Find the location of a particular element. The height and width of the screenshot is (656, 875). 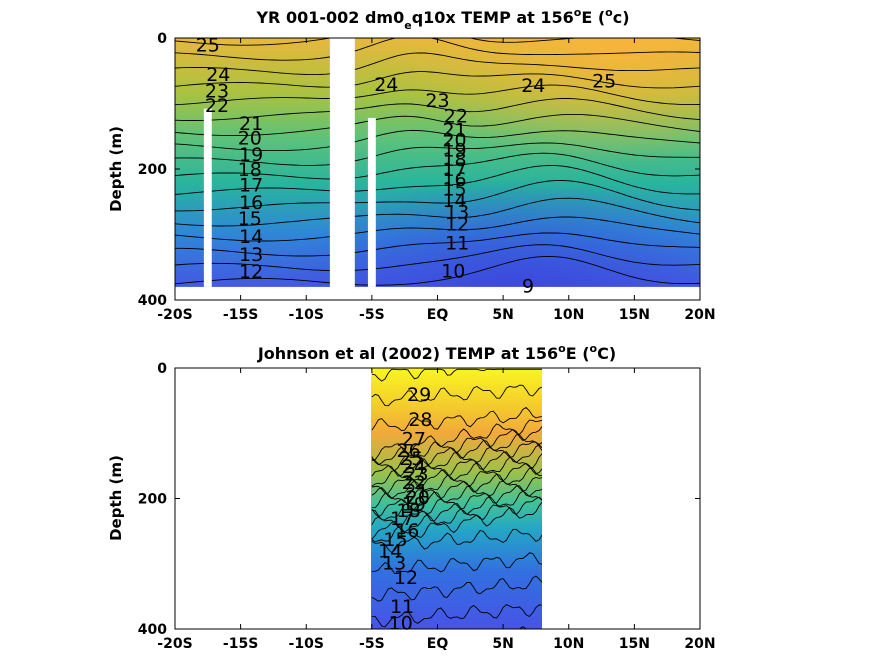

chart-title: Johnson et al (2002) TEMP at 156oE (oC) is located at coordinates (436, 352).